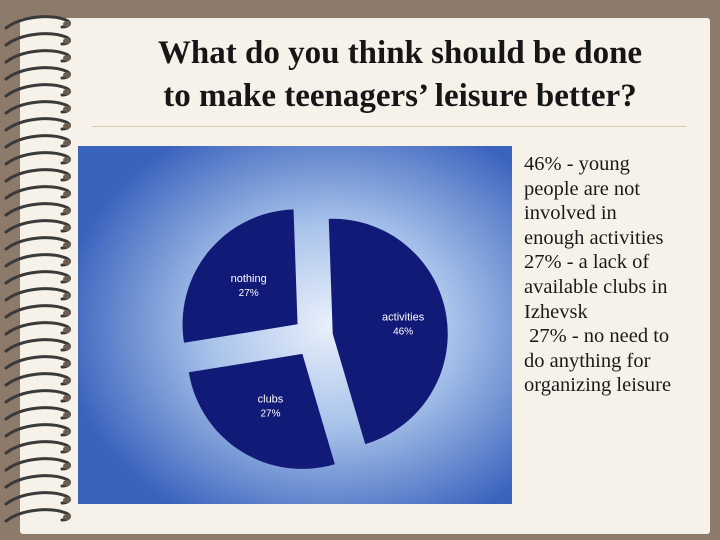 Image resolution: width=720 pixels, height=540 pixels. I want to click on title-divider, so click(389, 126).